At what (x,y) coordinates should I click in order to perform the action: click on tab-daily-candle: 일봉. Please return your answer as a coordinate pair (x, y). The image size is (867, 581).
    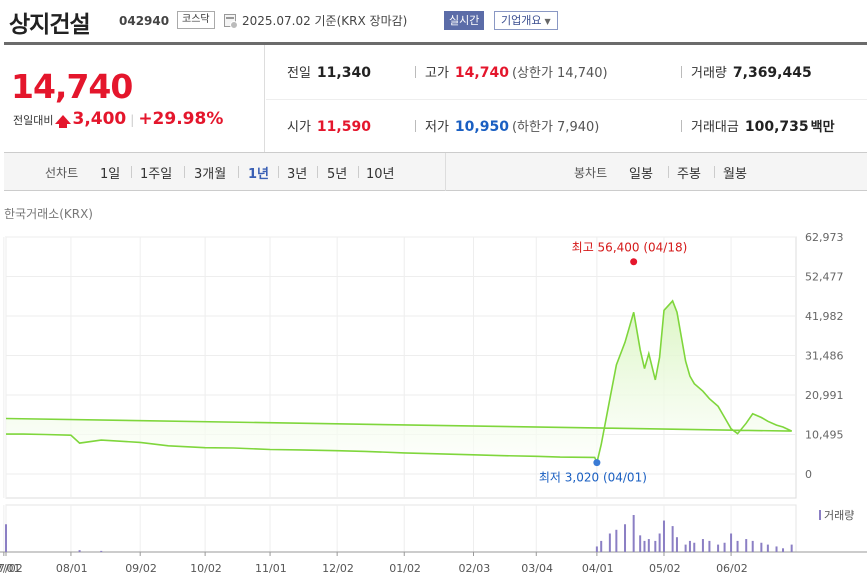
    Looking at the image, I should click on (641, 174).